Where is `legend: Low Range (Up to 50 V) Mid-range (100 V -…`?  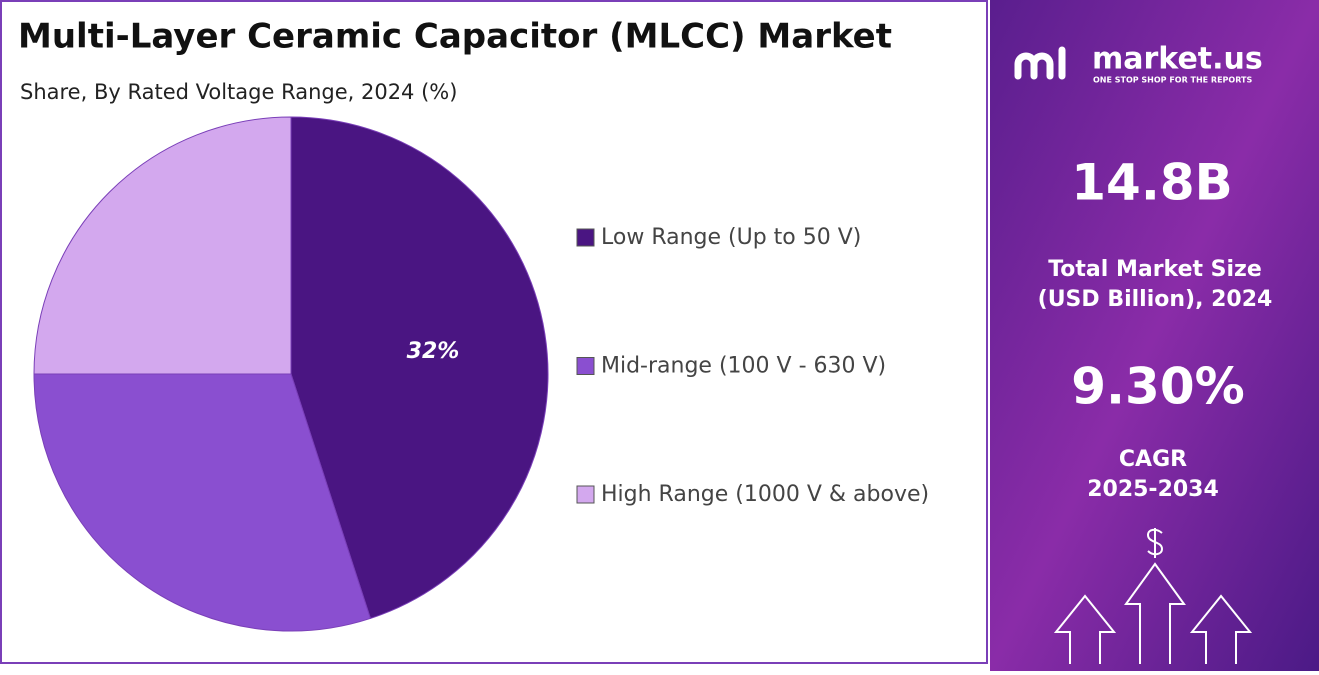
legend: Low Range (Up to 50 V) Mid-range (100 V -… is located at coordinates (752, 366).